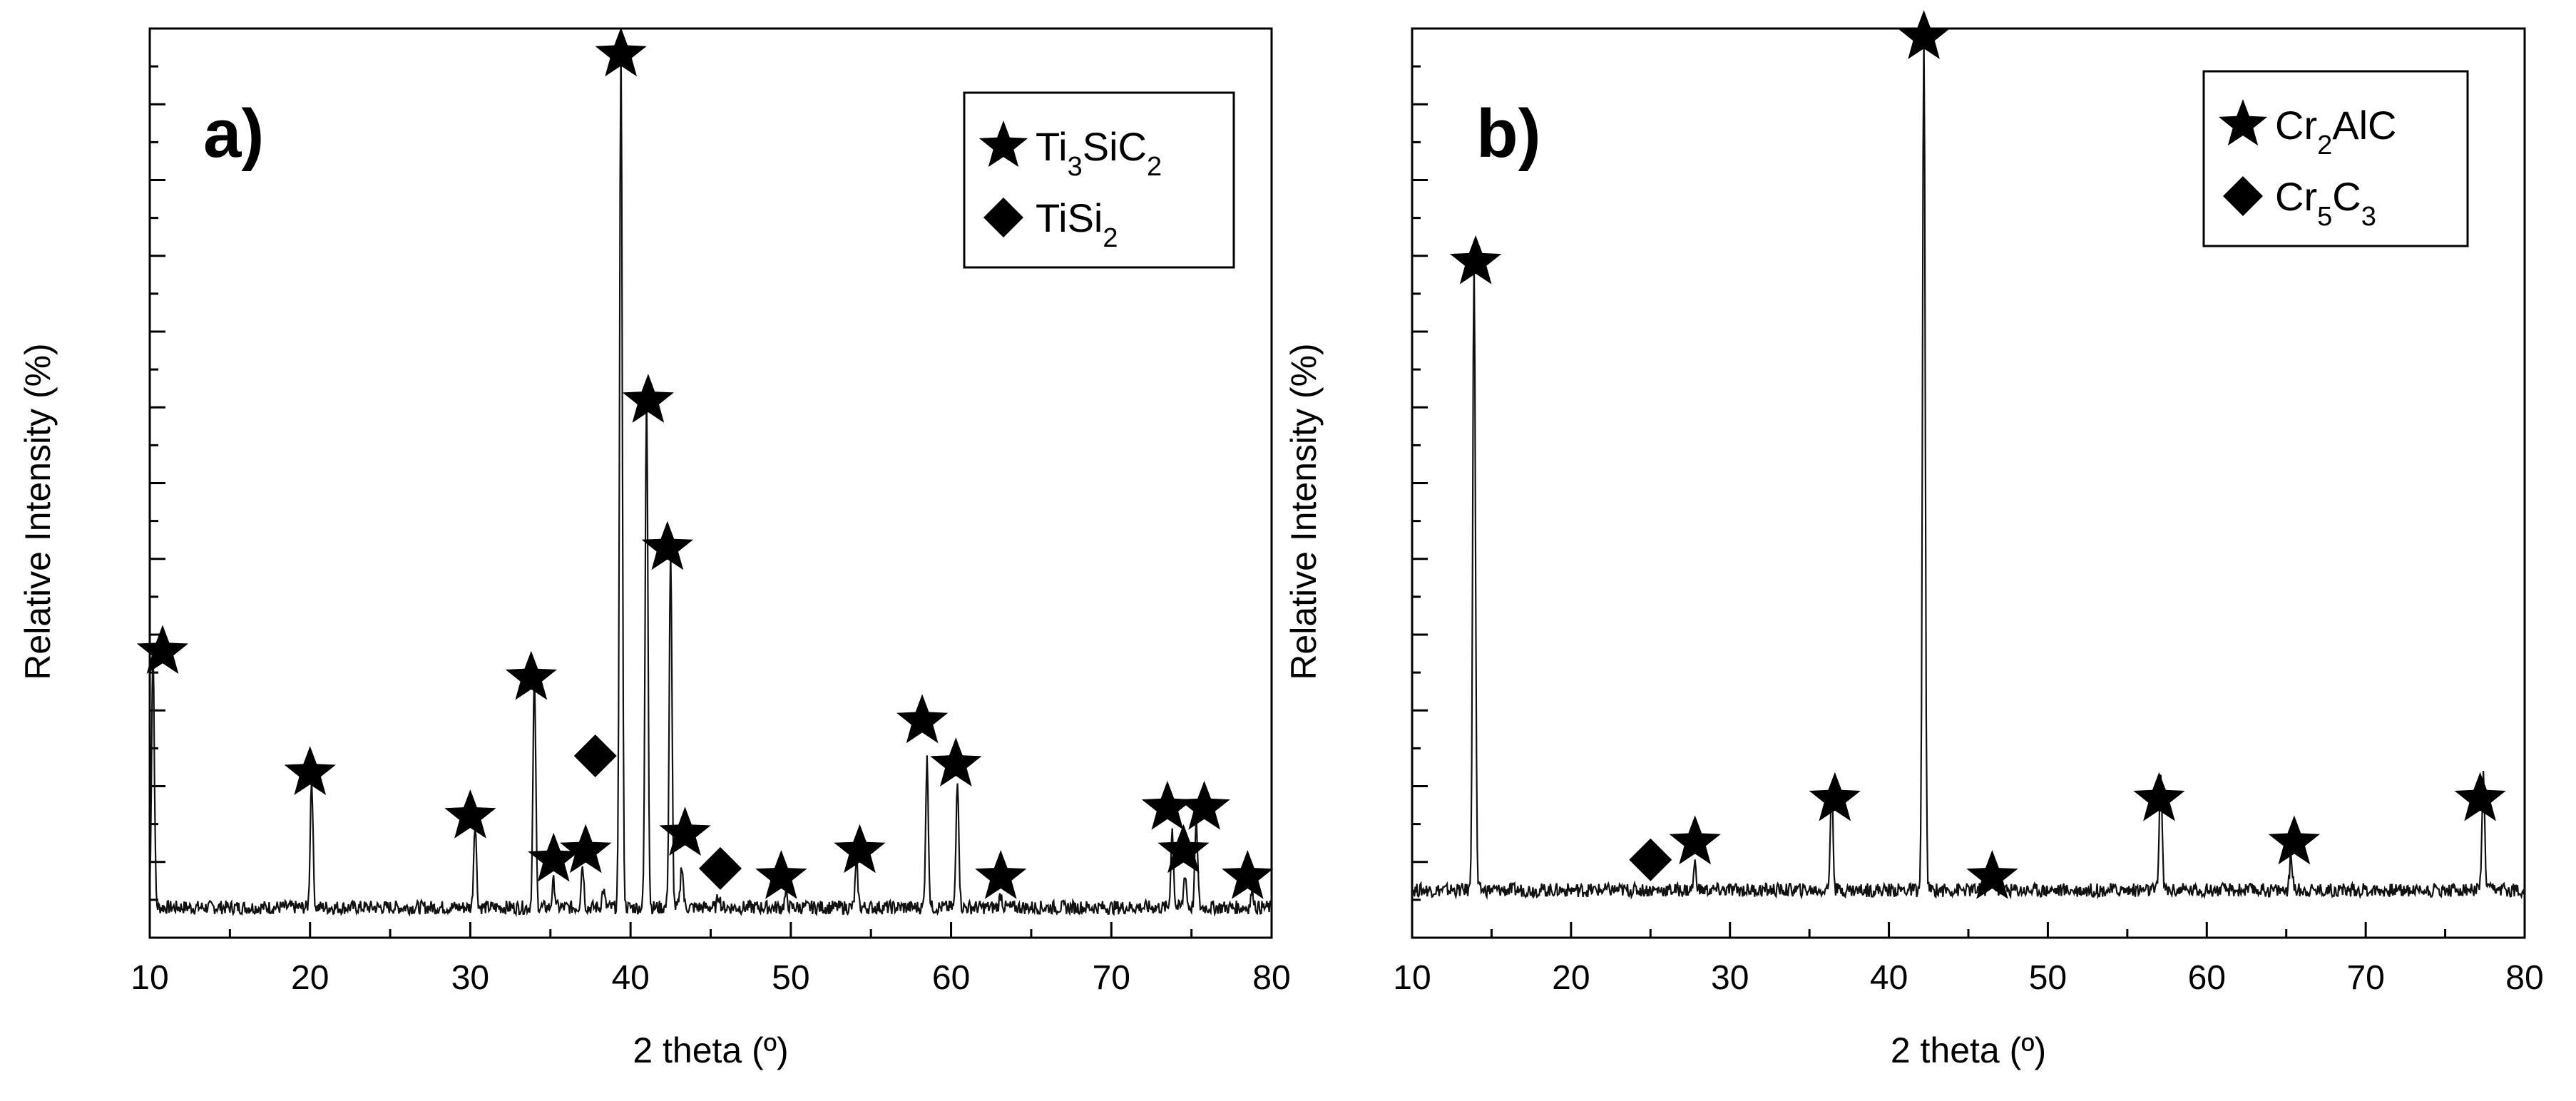 This screenshot has width=2576, height=1101. What do you see at coordinates (1099, 153) in the screenshot?
I see `legend-label: Ti3SiC2` at bounding box center [1099, 153].